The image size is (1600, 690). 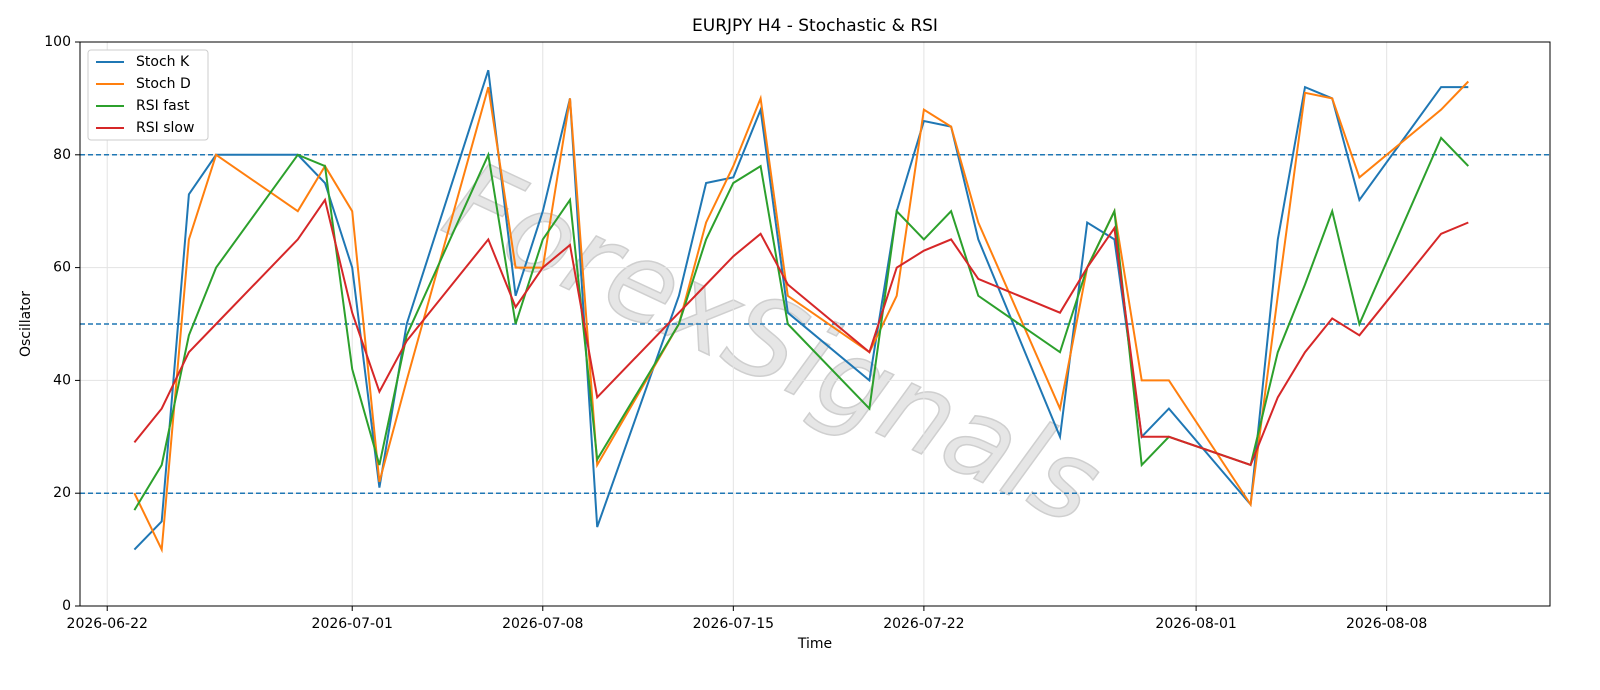 I want to click on chart-title: EURJPY H4 - Stochastic & RSI, so click(x=815, y=26).